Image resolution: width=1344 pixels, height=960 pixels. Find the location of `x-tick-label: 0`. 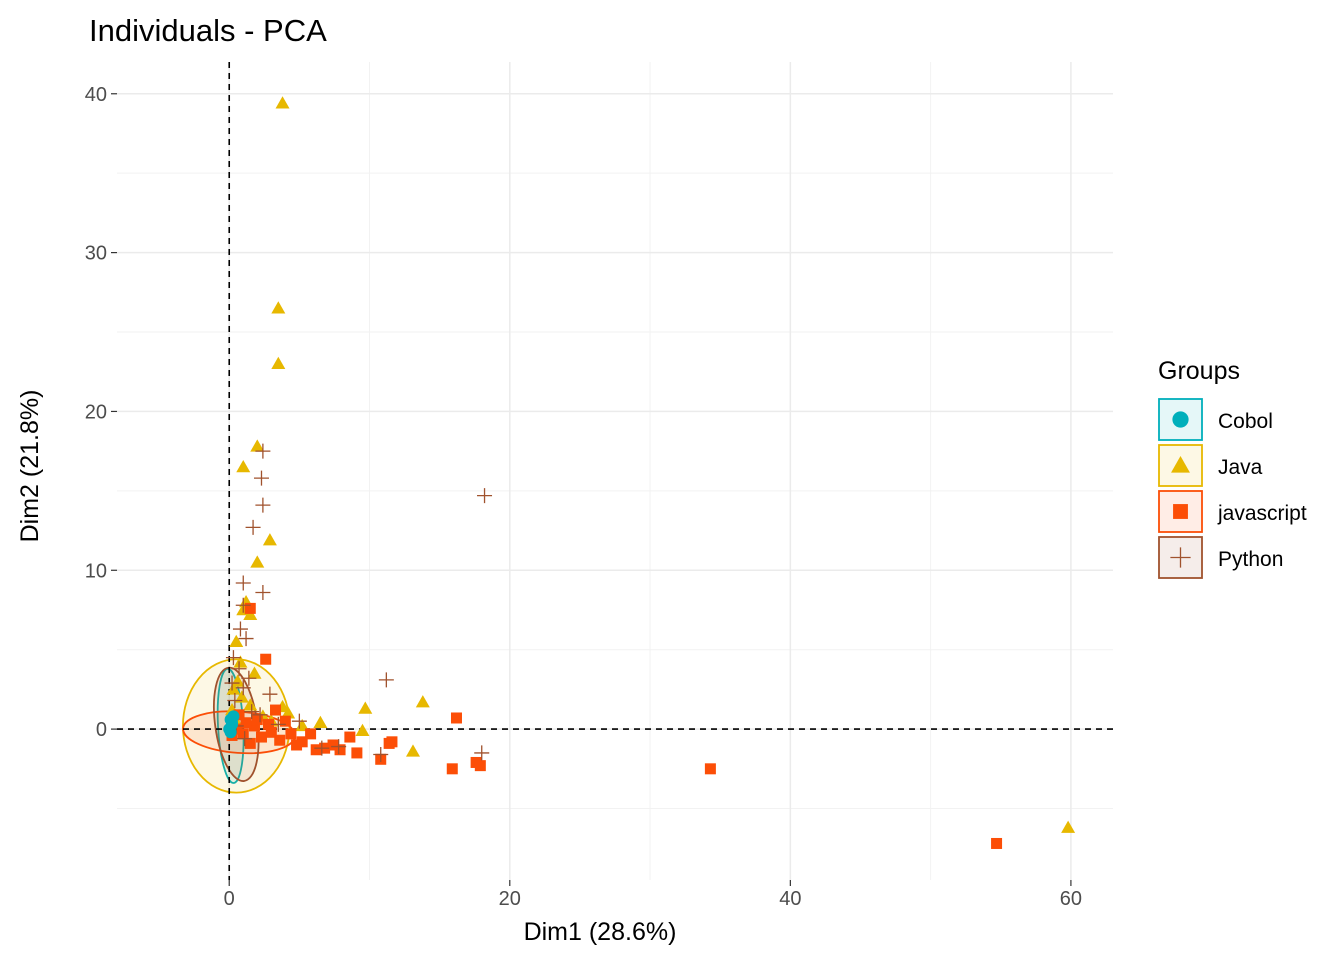

x-tick-label: 0 is located at coordinates (229, 899).